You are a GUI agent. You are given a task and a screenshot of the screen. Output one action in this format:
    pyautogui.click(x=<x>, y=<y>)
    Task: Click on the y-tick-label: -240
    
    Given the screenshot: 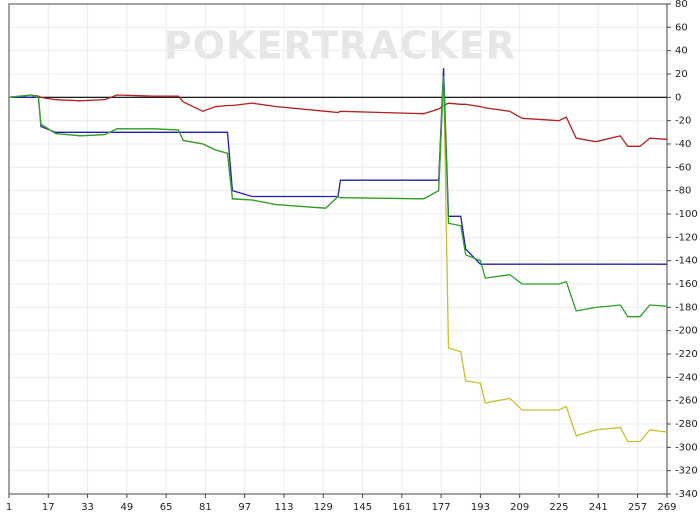 What is the action you would take?
    pyautogui.click(x=686, y=377)
    